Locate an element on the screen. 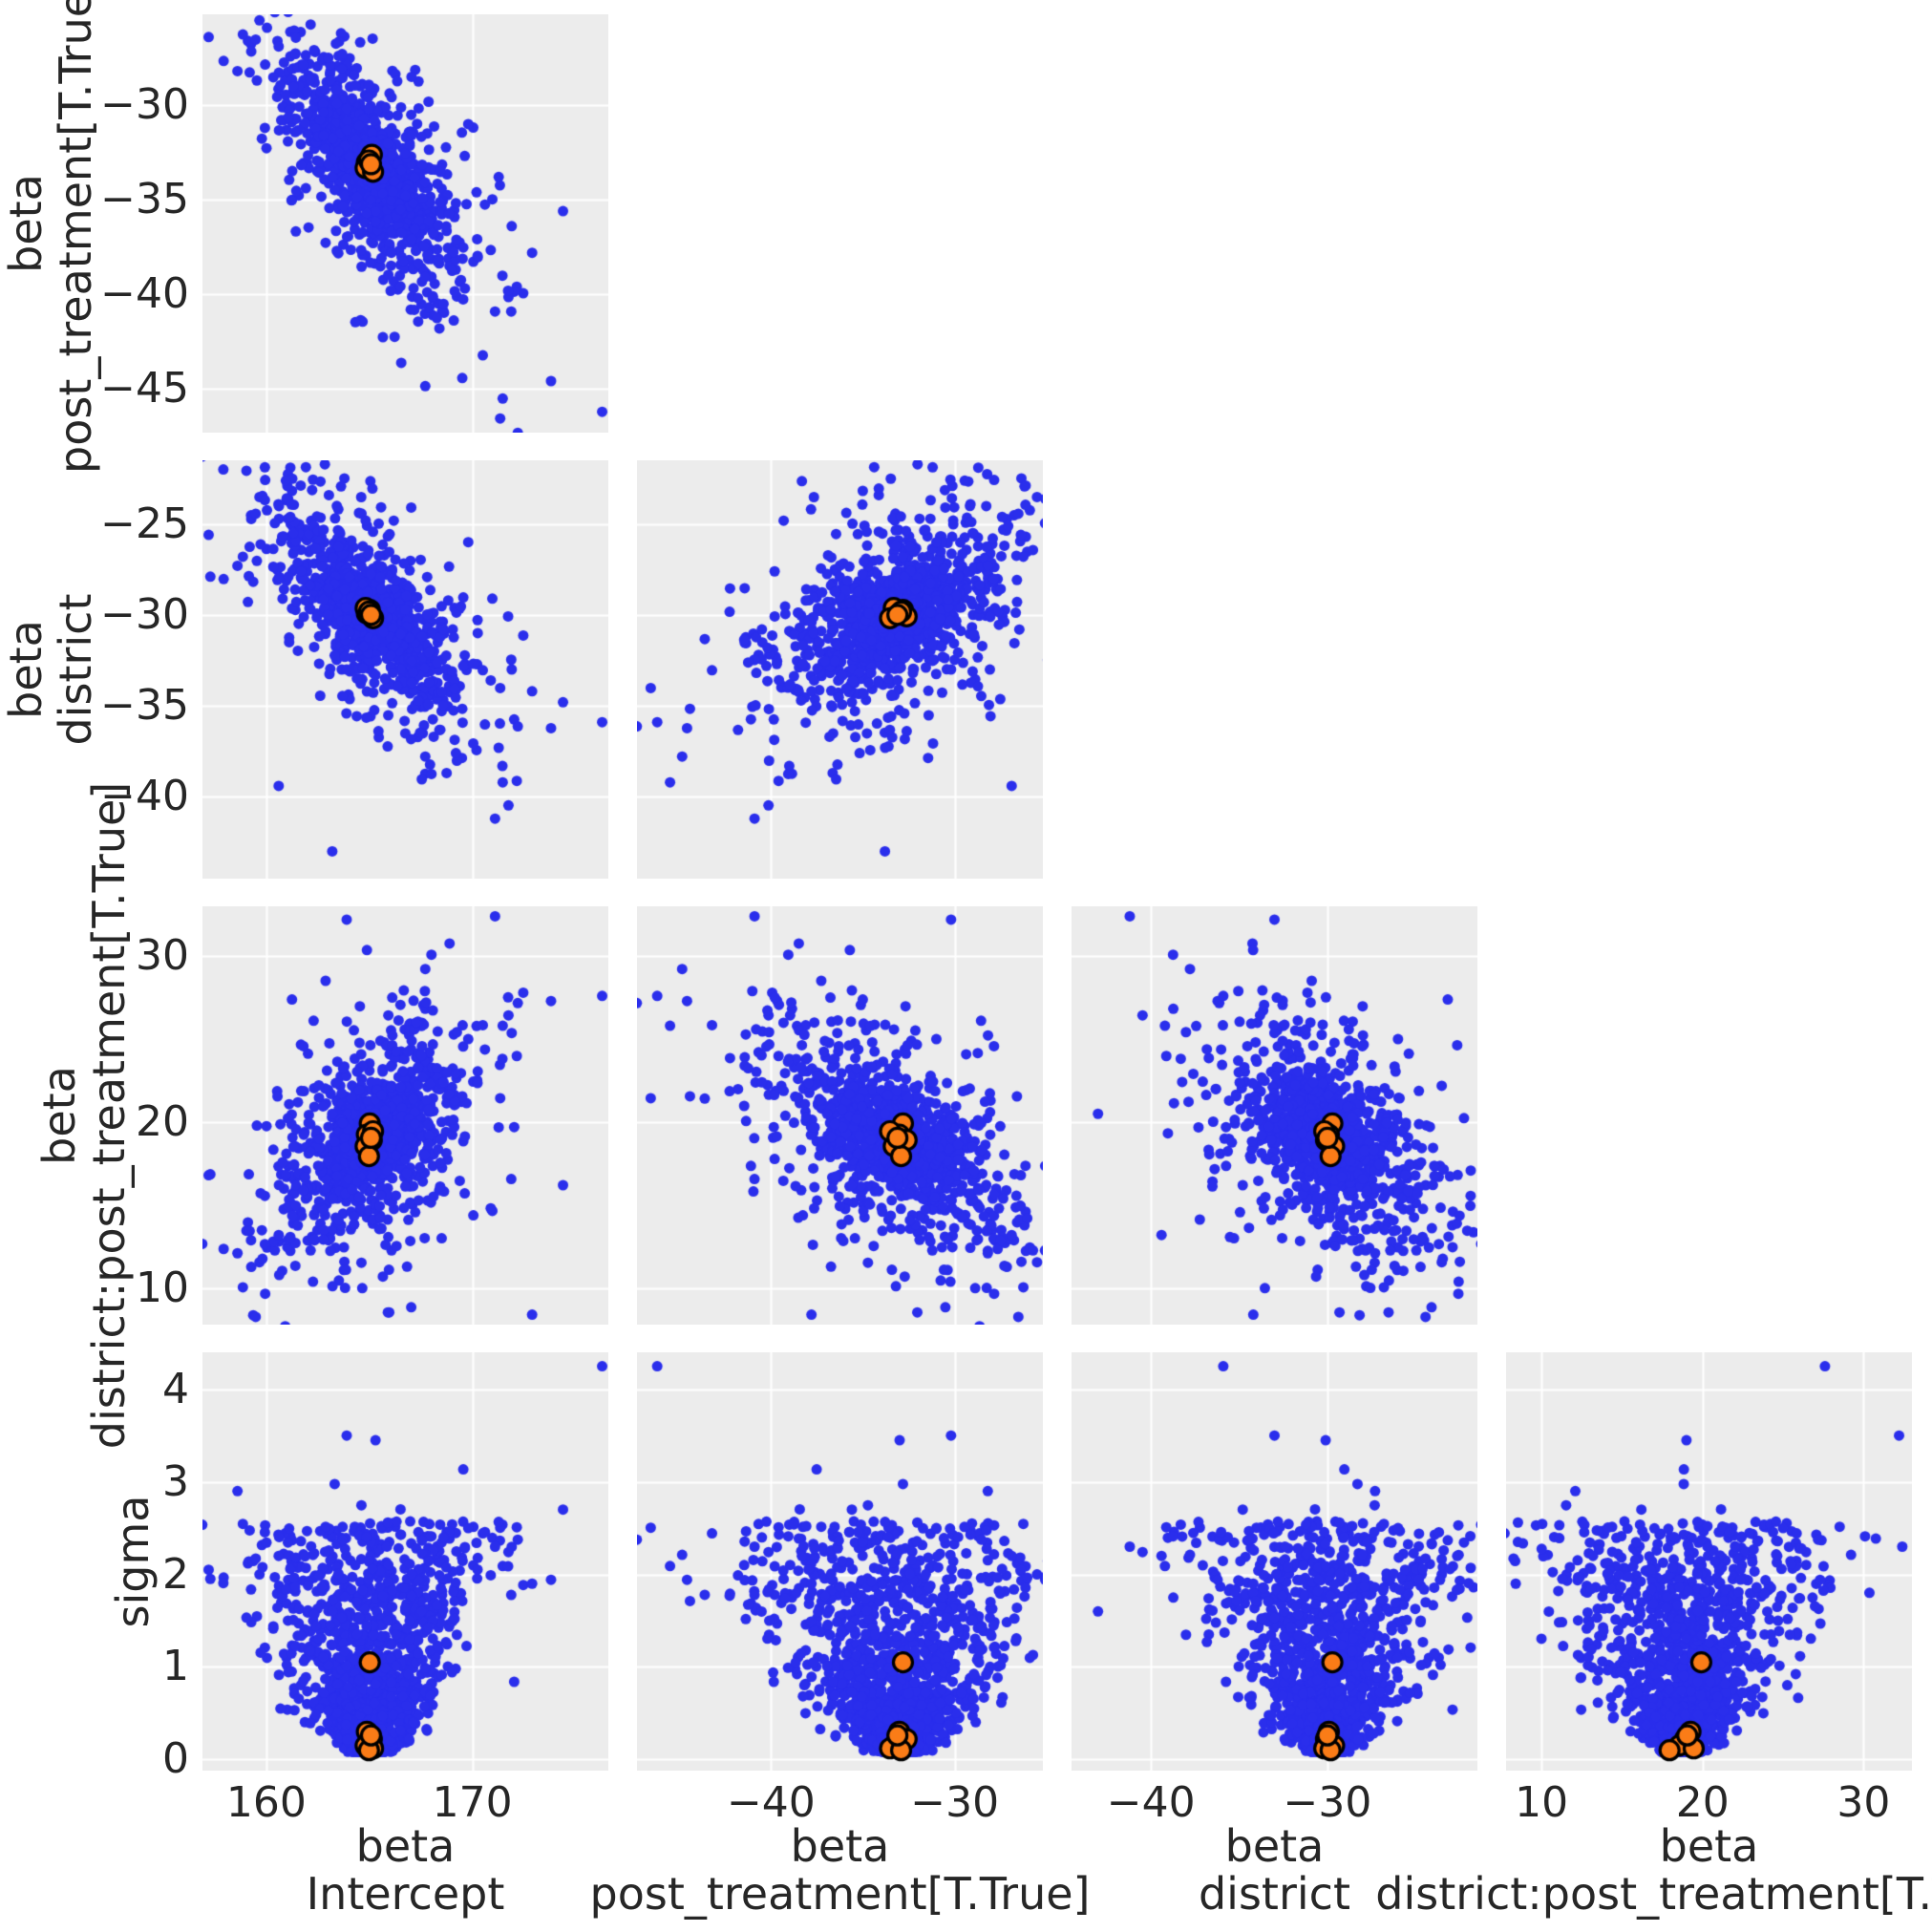  y-tick-label-beta-post-treatment-1: −35 is located at coordinates (144, 199).